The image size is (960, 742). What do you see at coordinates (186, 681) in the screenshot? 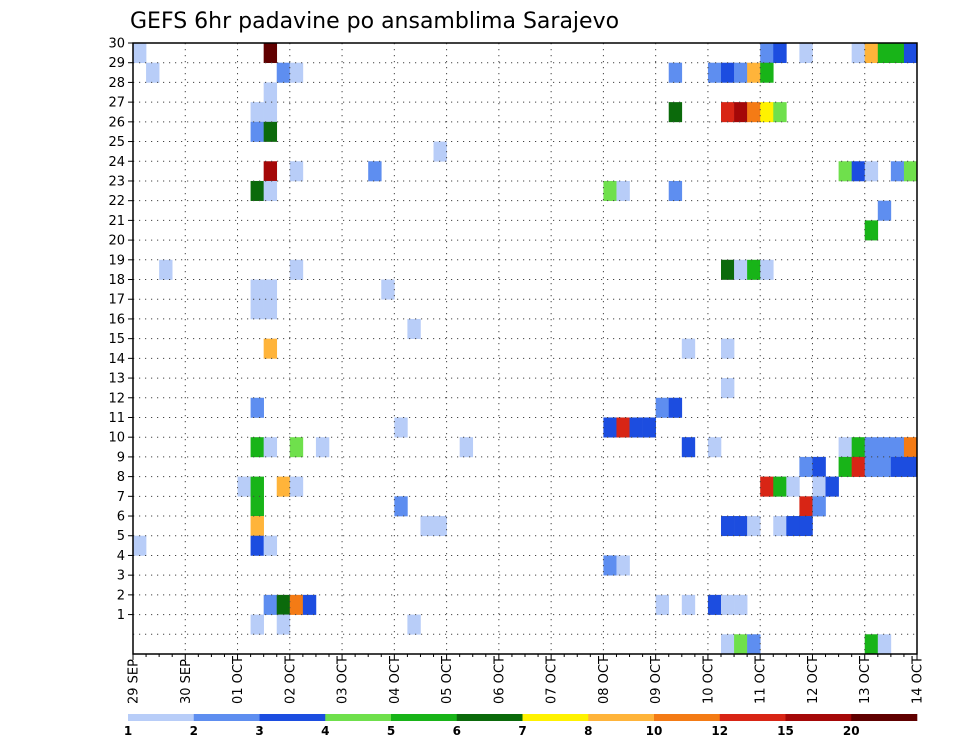
I see `x-tick-label: 30 SEP` at bounding box center [186, 681].